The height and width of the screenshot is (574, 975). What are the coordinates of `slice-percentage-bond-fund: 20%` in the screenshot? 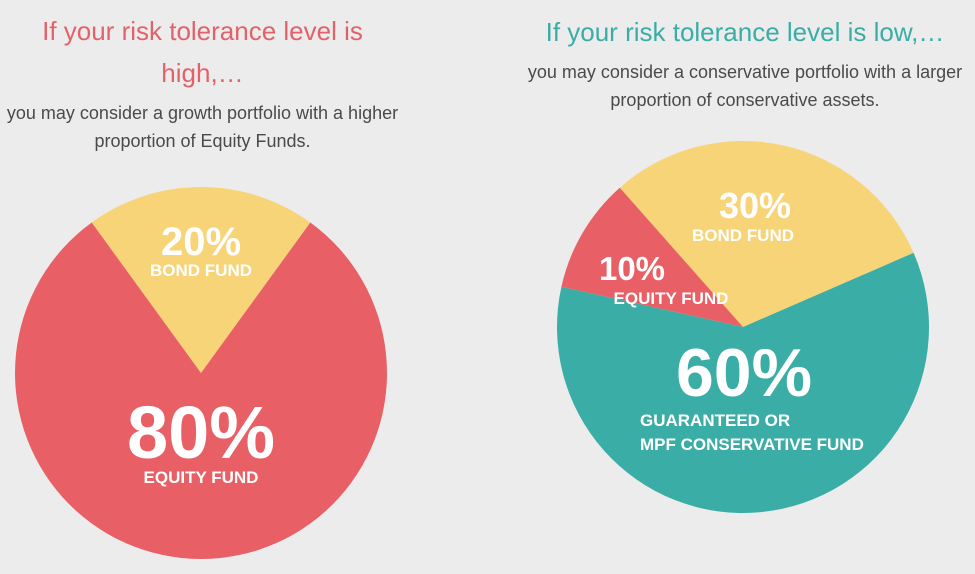 It's located at (201, 242).